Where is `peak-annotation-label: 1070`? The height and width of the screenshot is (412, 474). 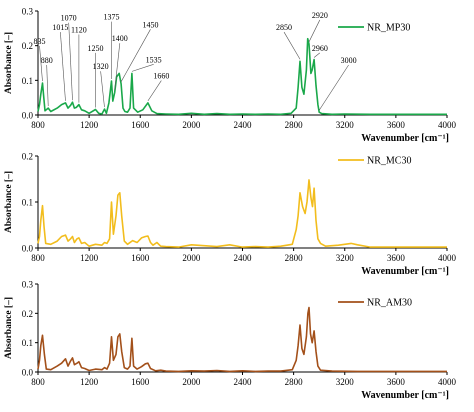
peak-annotation-label: 1070 is located at coordinates (69, 18).